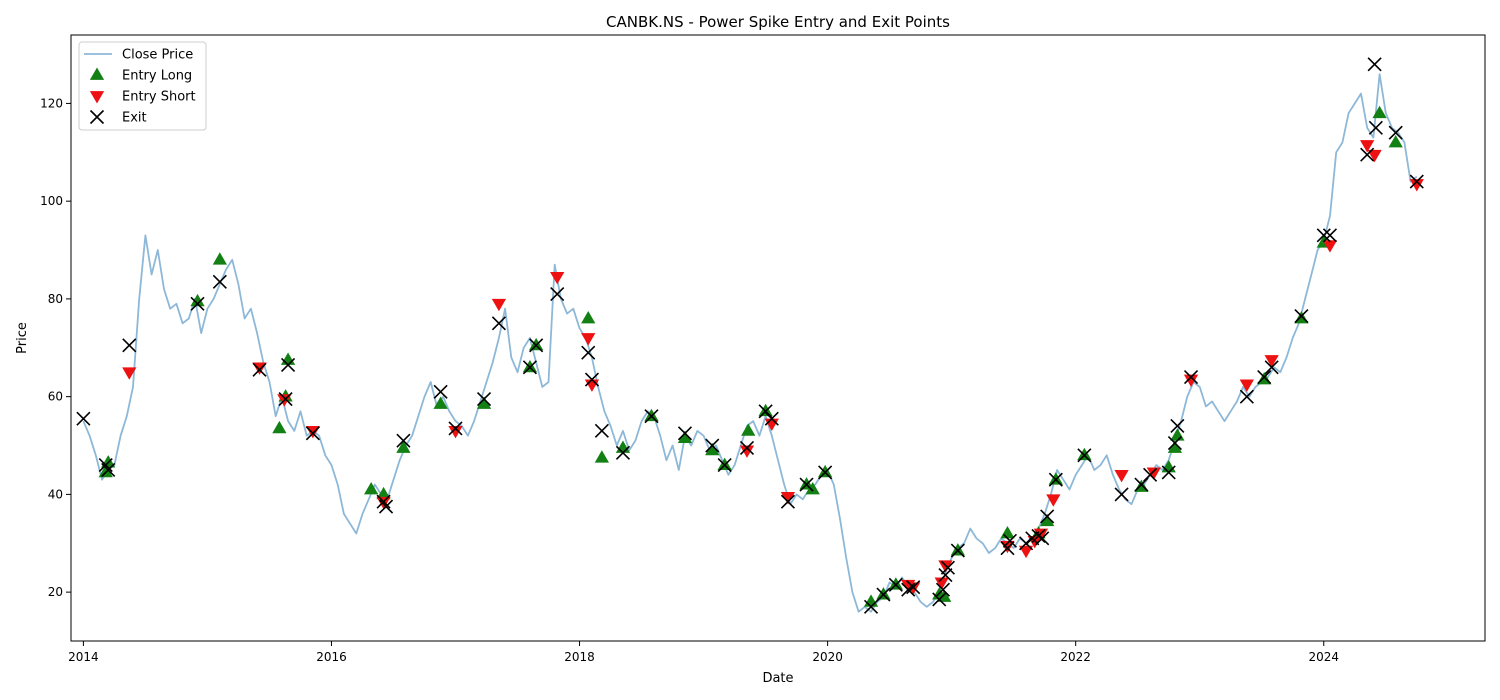 The height and width of the screenshot is (700, 1500). What do you see at coordinates (579, 657) in the screenshot?
I see `x-tick-label: 2018` at bounding box center [579, 657].